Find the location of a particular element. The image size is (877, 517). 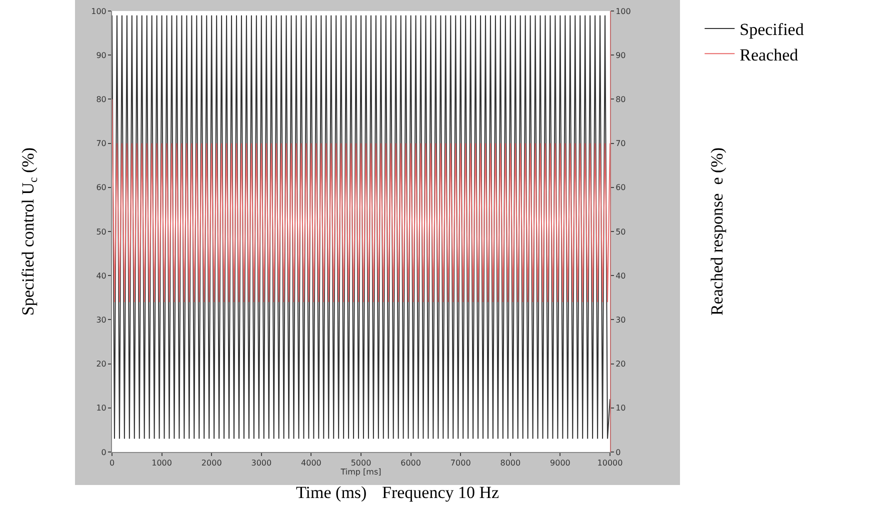

x-tick-label: 3000 is located at coordinates (261, 463).